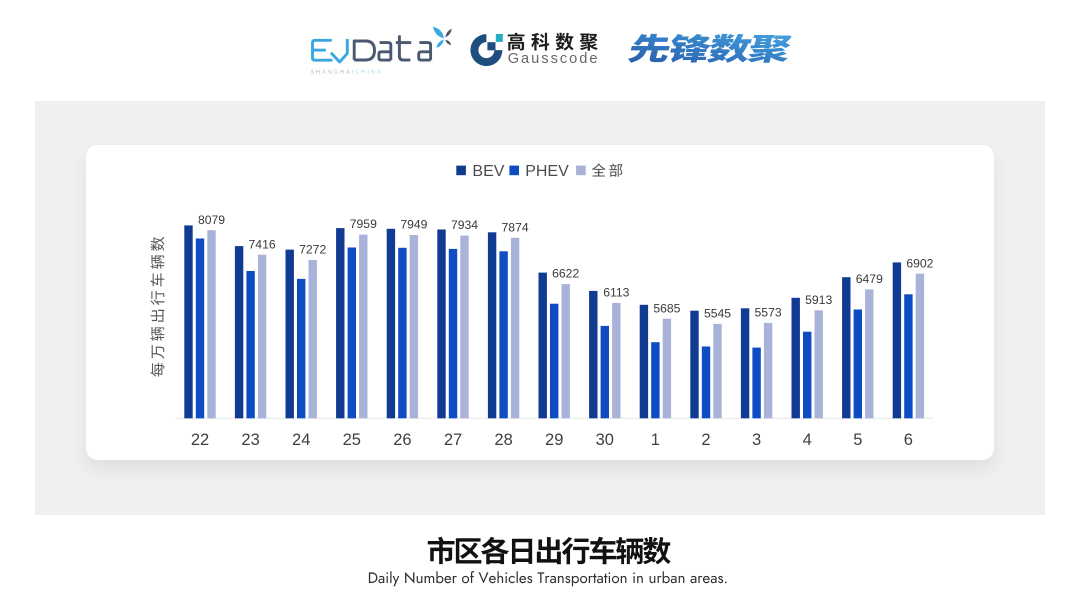  I want to click on svg-text: 7949, so click(413, 225).